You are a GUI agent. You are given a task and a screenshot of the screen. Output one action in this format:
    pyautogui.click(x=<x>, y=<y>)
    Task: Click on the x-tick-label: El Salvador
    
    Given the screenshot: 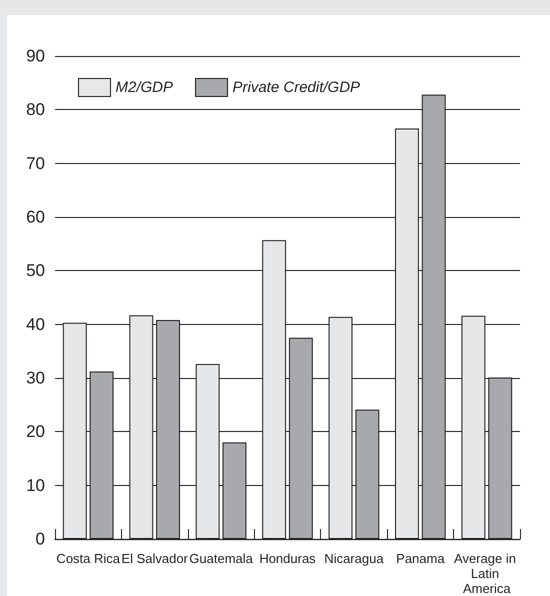 What is the action you would take?
    pyautogui.click(x=155, y=558)
    